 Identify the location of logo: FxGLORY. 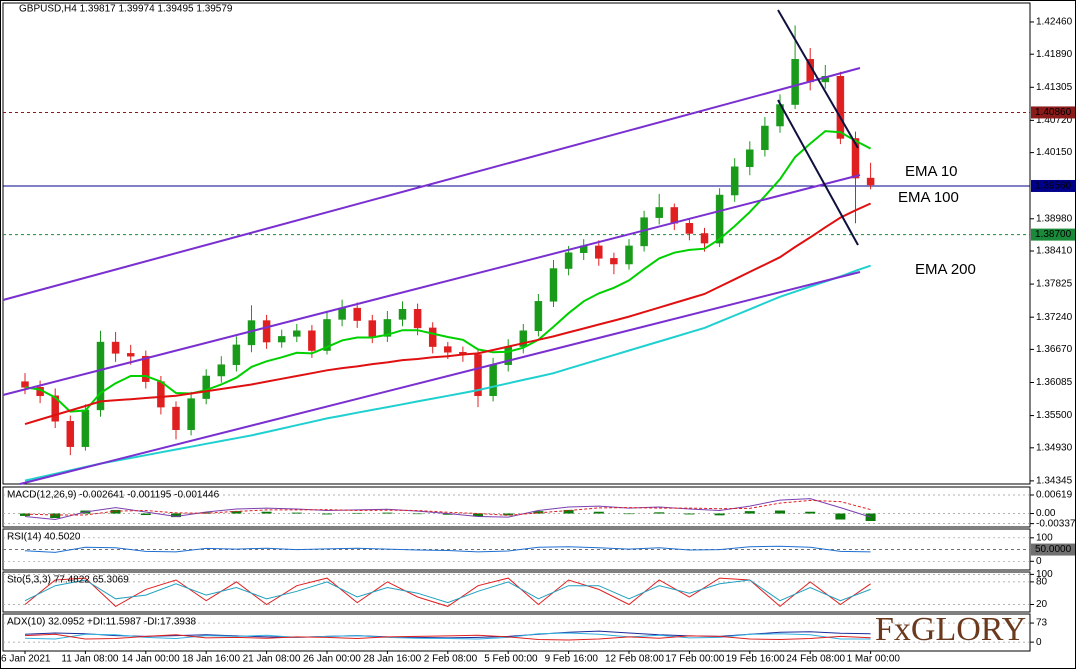
(950, 629).